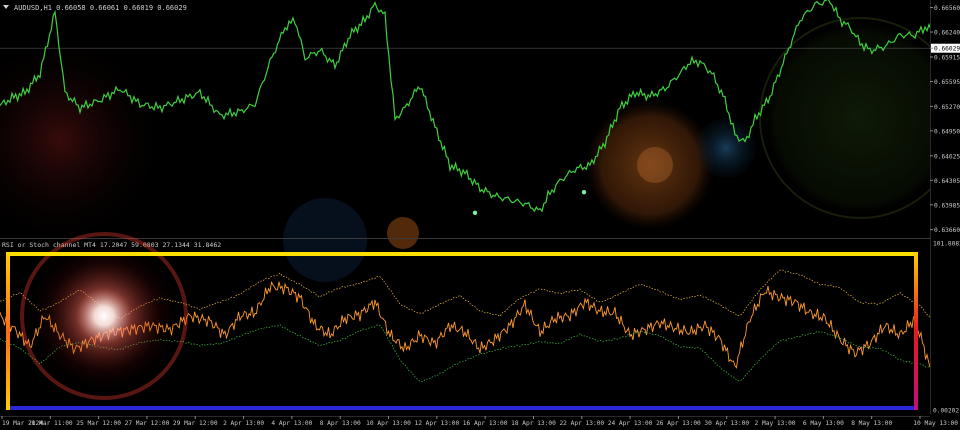 The height and width of the screenshot is (430, 960). Describe the element at coordinates (916, 331) in the screenshot. I see `frame-right` at that location.